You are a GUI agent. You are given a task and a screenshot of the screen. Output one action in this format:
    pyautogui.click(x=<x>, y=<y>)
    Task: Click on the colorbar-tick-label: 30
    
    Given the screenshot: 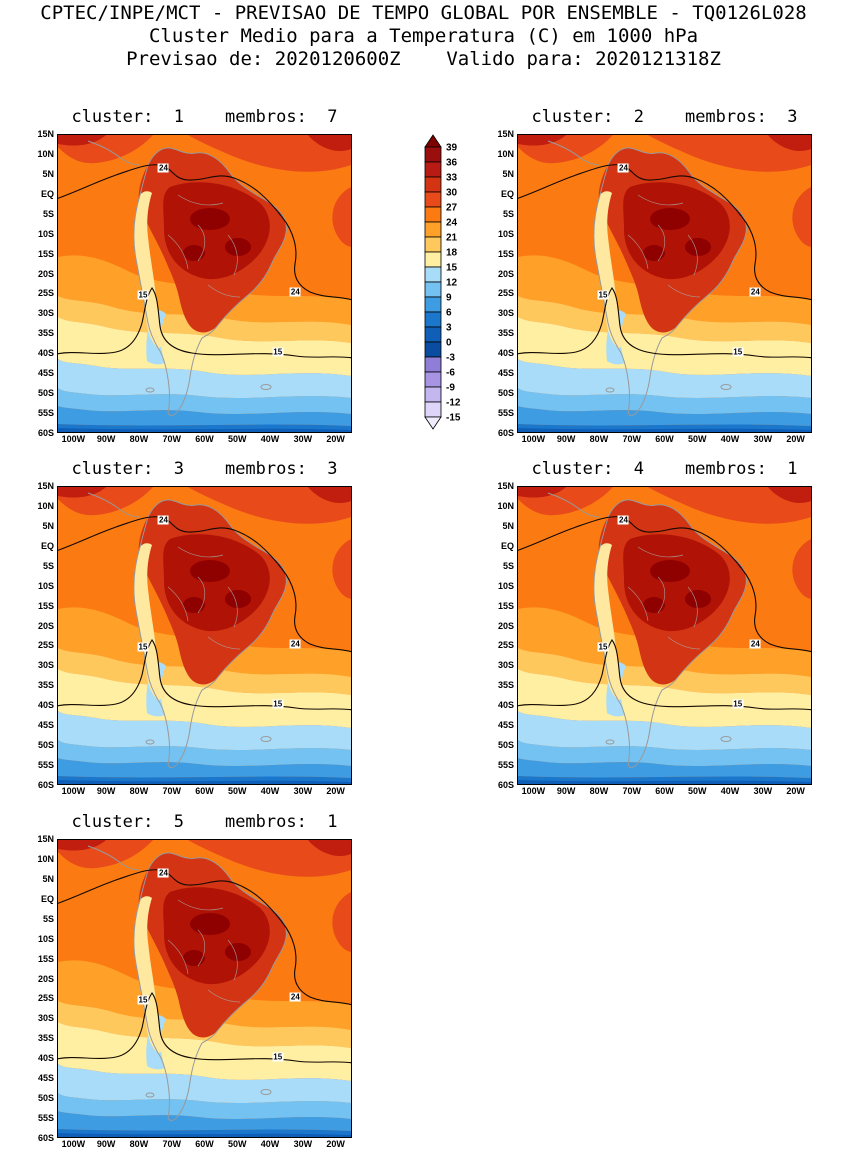 What is the action you would take?
    pyautogui.click(x=452, y=193)
    